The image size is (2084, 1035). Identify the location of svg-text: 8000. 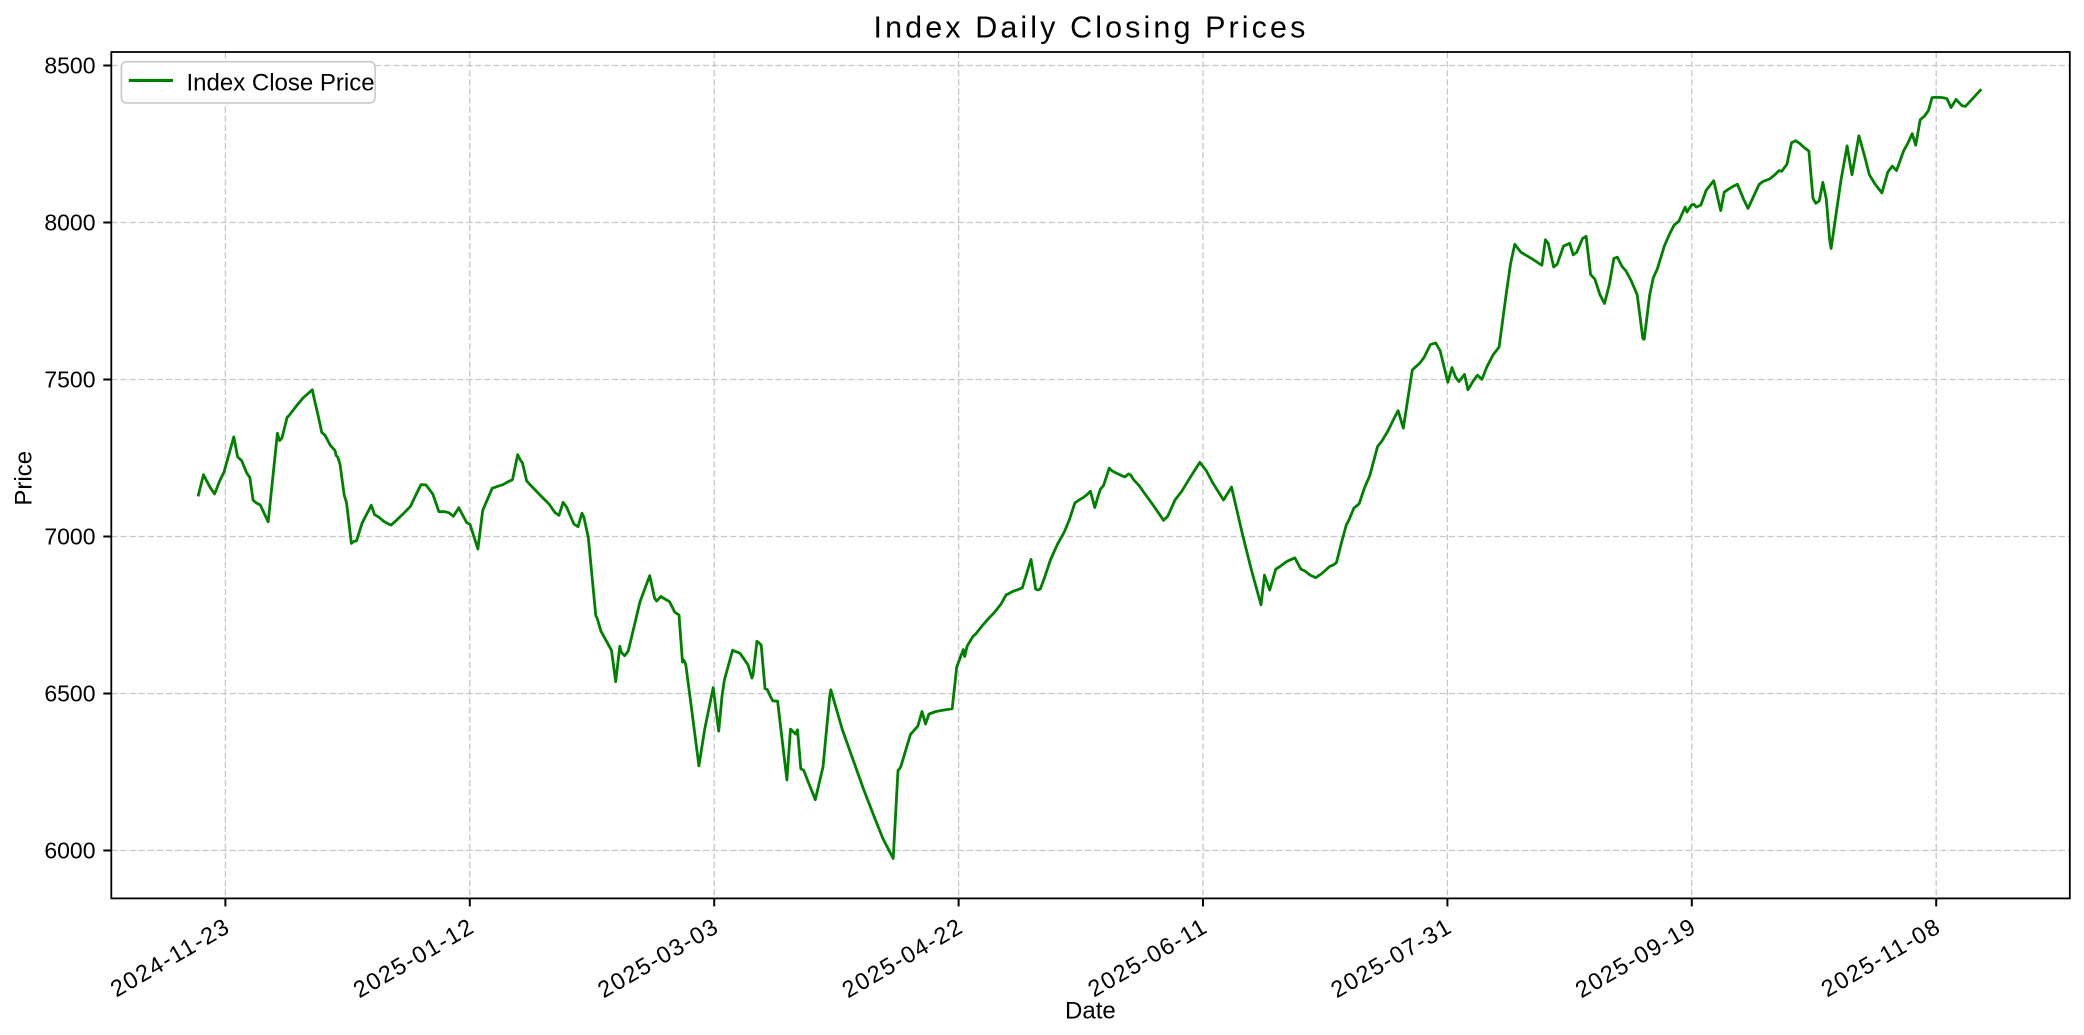
(69, 223).